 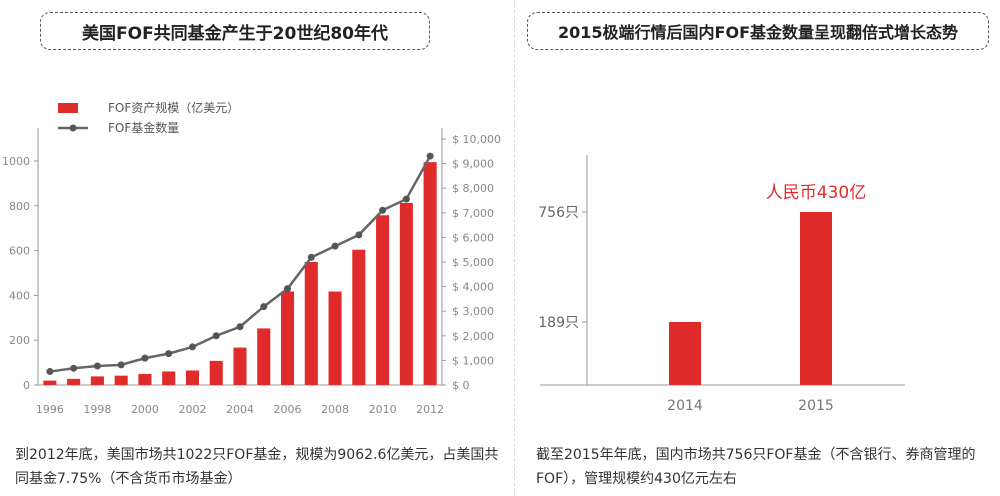 I want to click on x-axis-tick-label: 1998, so click(x=97, y=409).